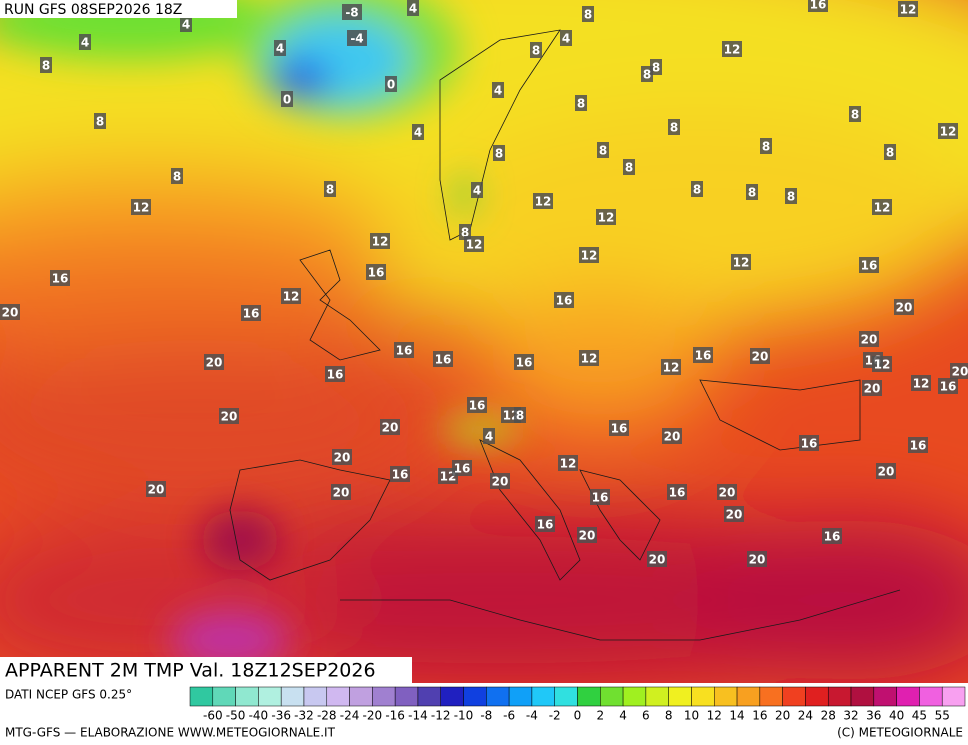 The height and width of the screenshot is (745, 968). What do you see at coordinates (418, 716) in the screenshot?
I see `scale-label: -14` at bounding box center [418, 716].